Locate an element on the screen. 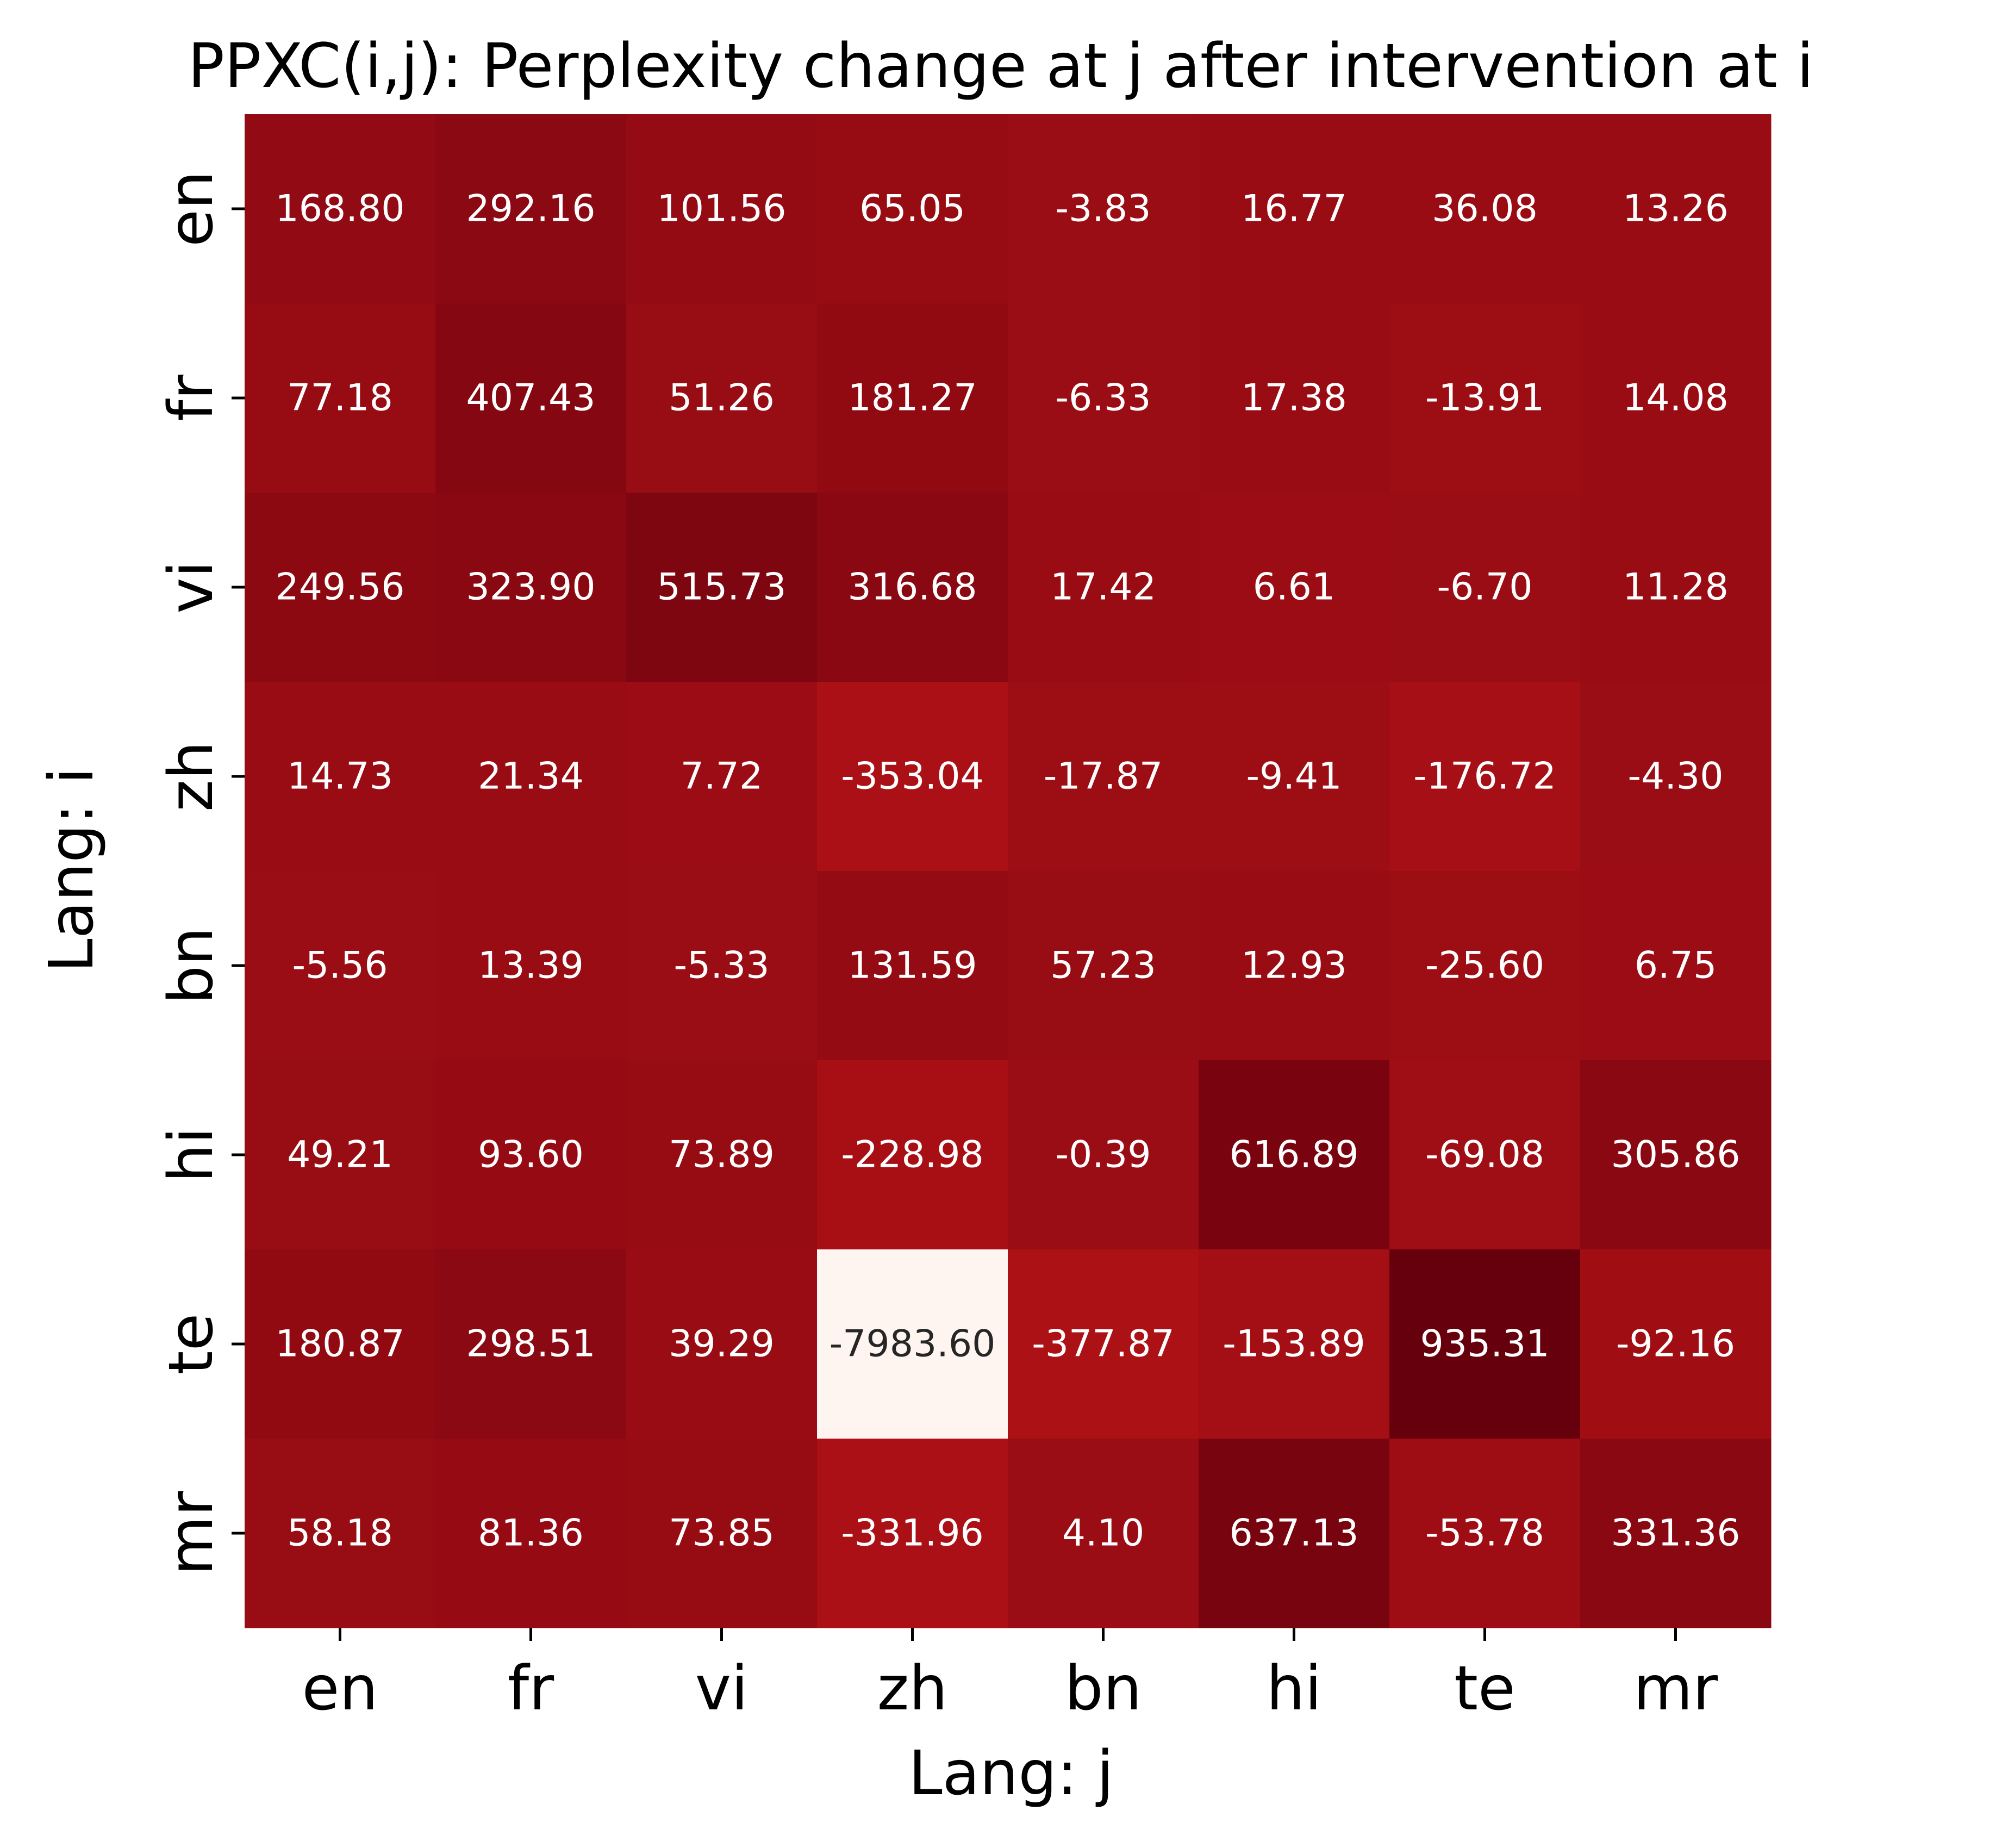  x-tick-label-mr: mr is located at coordinates (1675, 1688).